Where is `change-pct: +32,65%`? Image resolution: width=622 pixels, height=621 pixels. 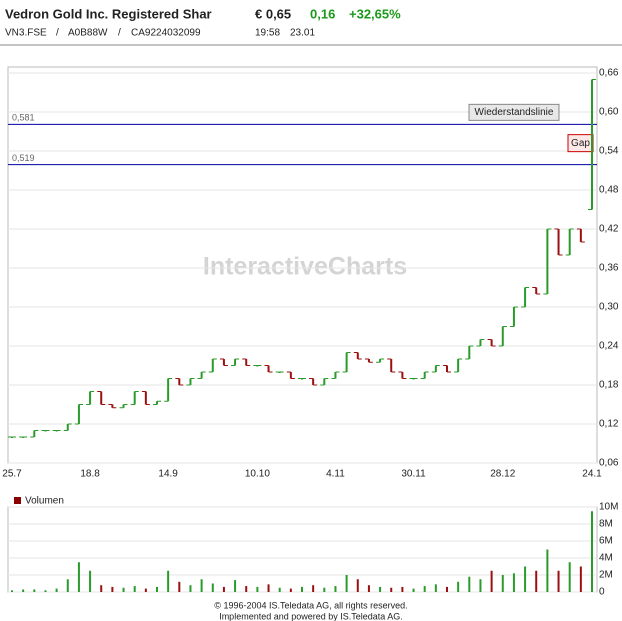 change-pct: +32,65% is located at coordinates (375, 13).